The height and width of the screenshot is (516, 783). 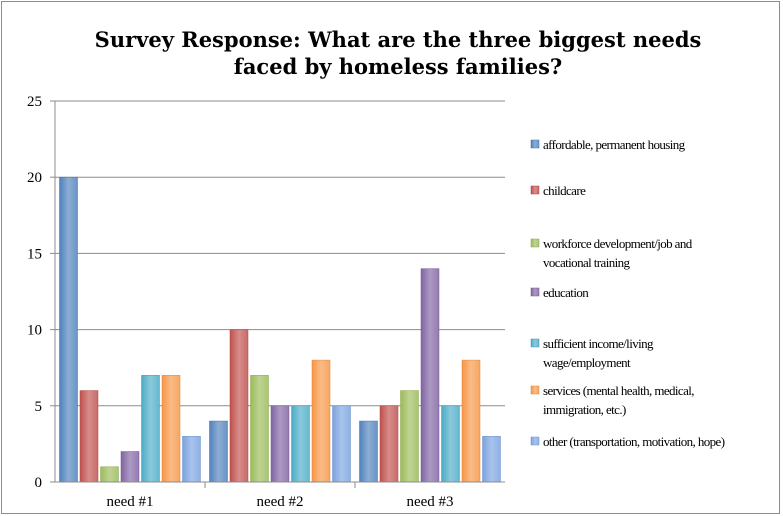 What do you see at coordinates (566, 292) in the screenshot?
I see `legend-label: education` at bounding box center [566, 292].